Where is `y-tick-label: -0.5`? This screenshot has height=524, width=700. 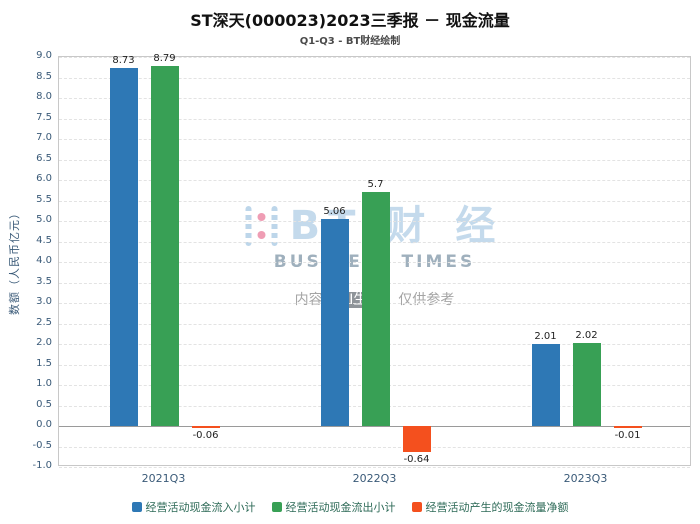 y-tick-label: -0.5 is located at coordinates (42, 445).